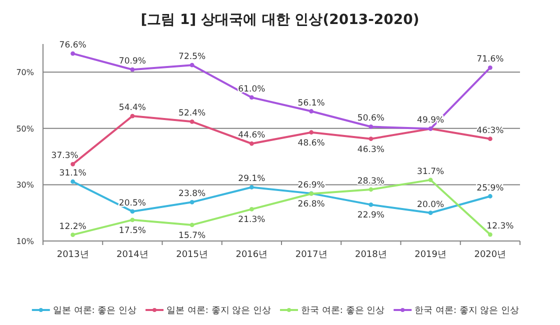  What do you see at coordinates (311, 103) in the screenshot?
I see `data-label: 56.1%` at bounding box center [311, 103].